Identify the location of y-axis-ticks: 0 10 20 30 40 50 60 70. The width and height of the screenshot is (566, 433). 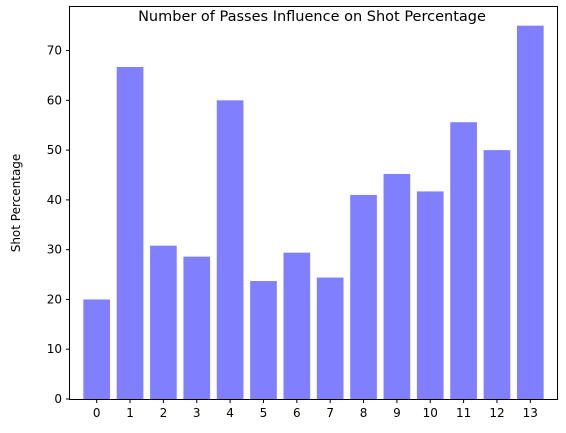
(58, 225).